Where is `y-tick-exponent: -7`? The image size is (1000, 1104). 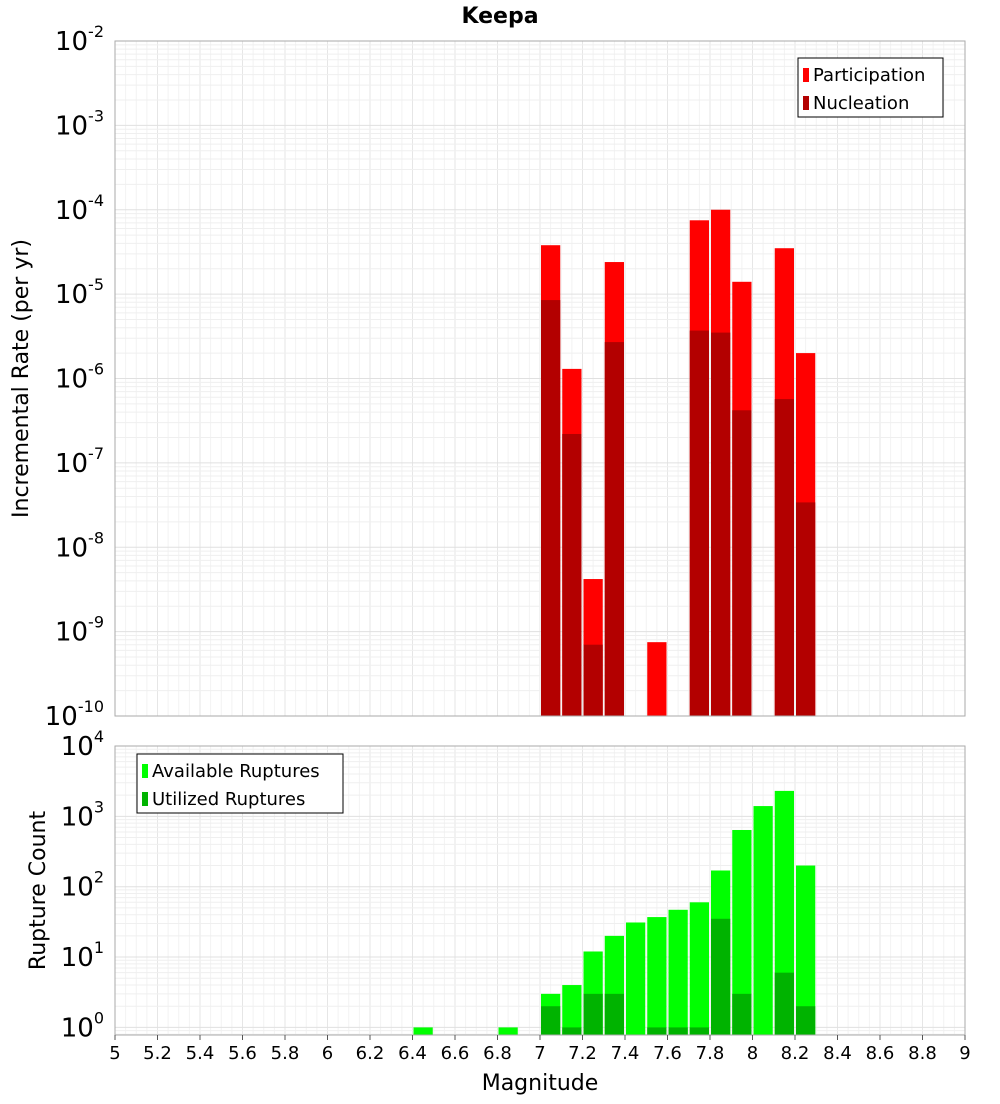 y-tick-exponent: -7 is located at coordinates (96, 453).